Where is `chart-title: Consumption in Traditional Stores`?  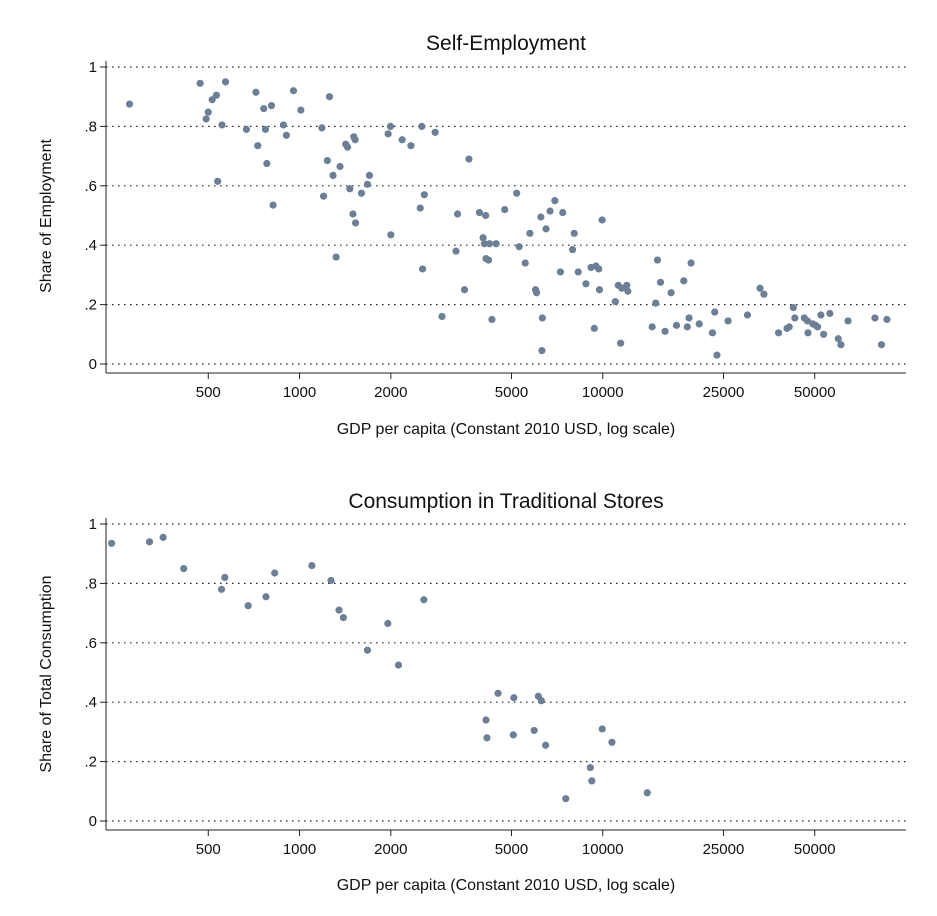
chart-title: Consumption in Traditional Stores is located at coordinates (505, 501).